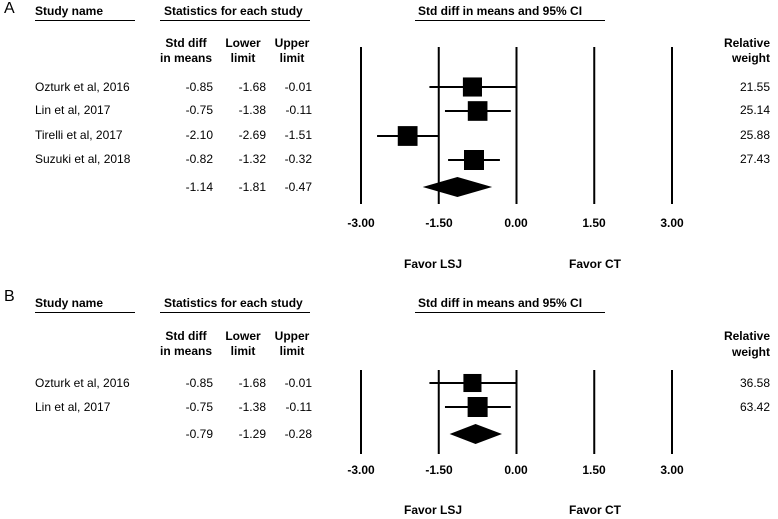 The image size is (778, 519). What do you see at coordinates (754, 87) in the screenshot?
I see `relative-weight-value: 21.55` at bounding box center [754, 87].